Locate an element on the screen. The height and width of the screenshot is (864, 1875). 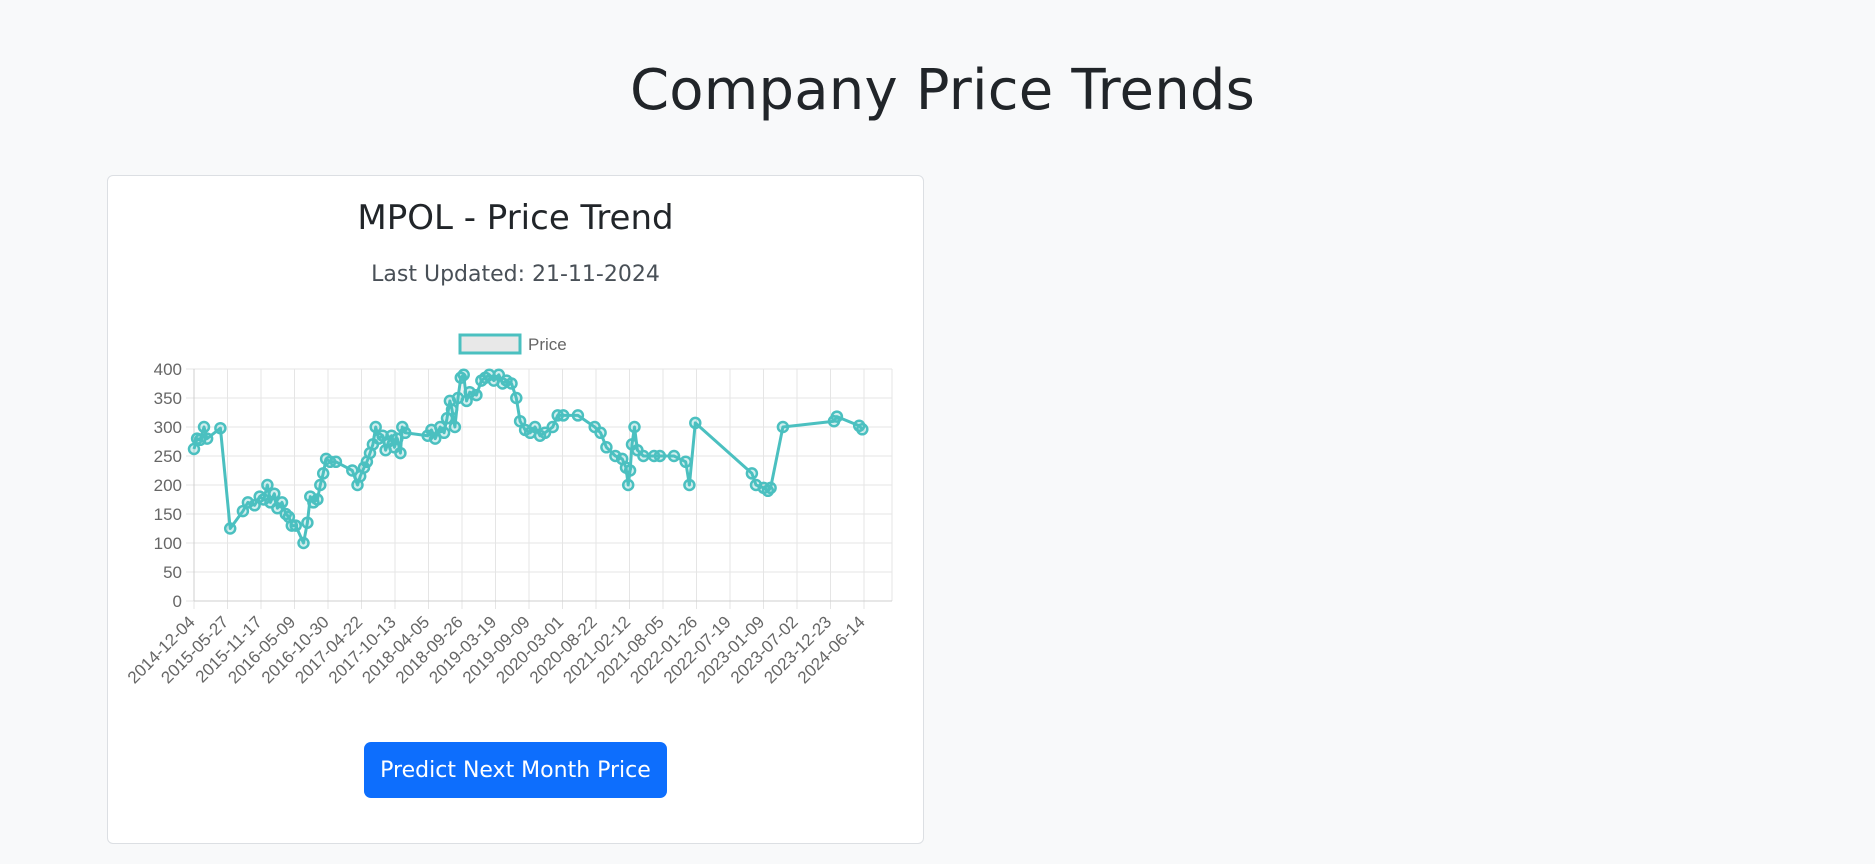
y-tick-label: 350 is located at coordinates (168, 398).